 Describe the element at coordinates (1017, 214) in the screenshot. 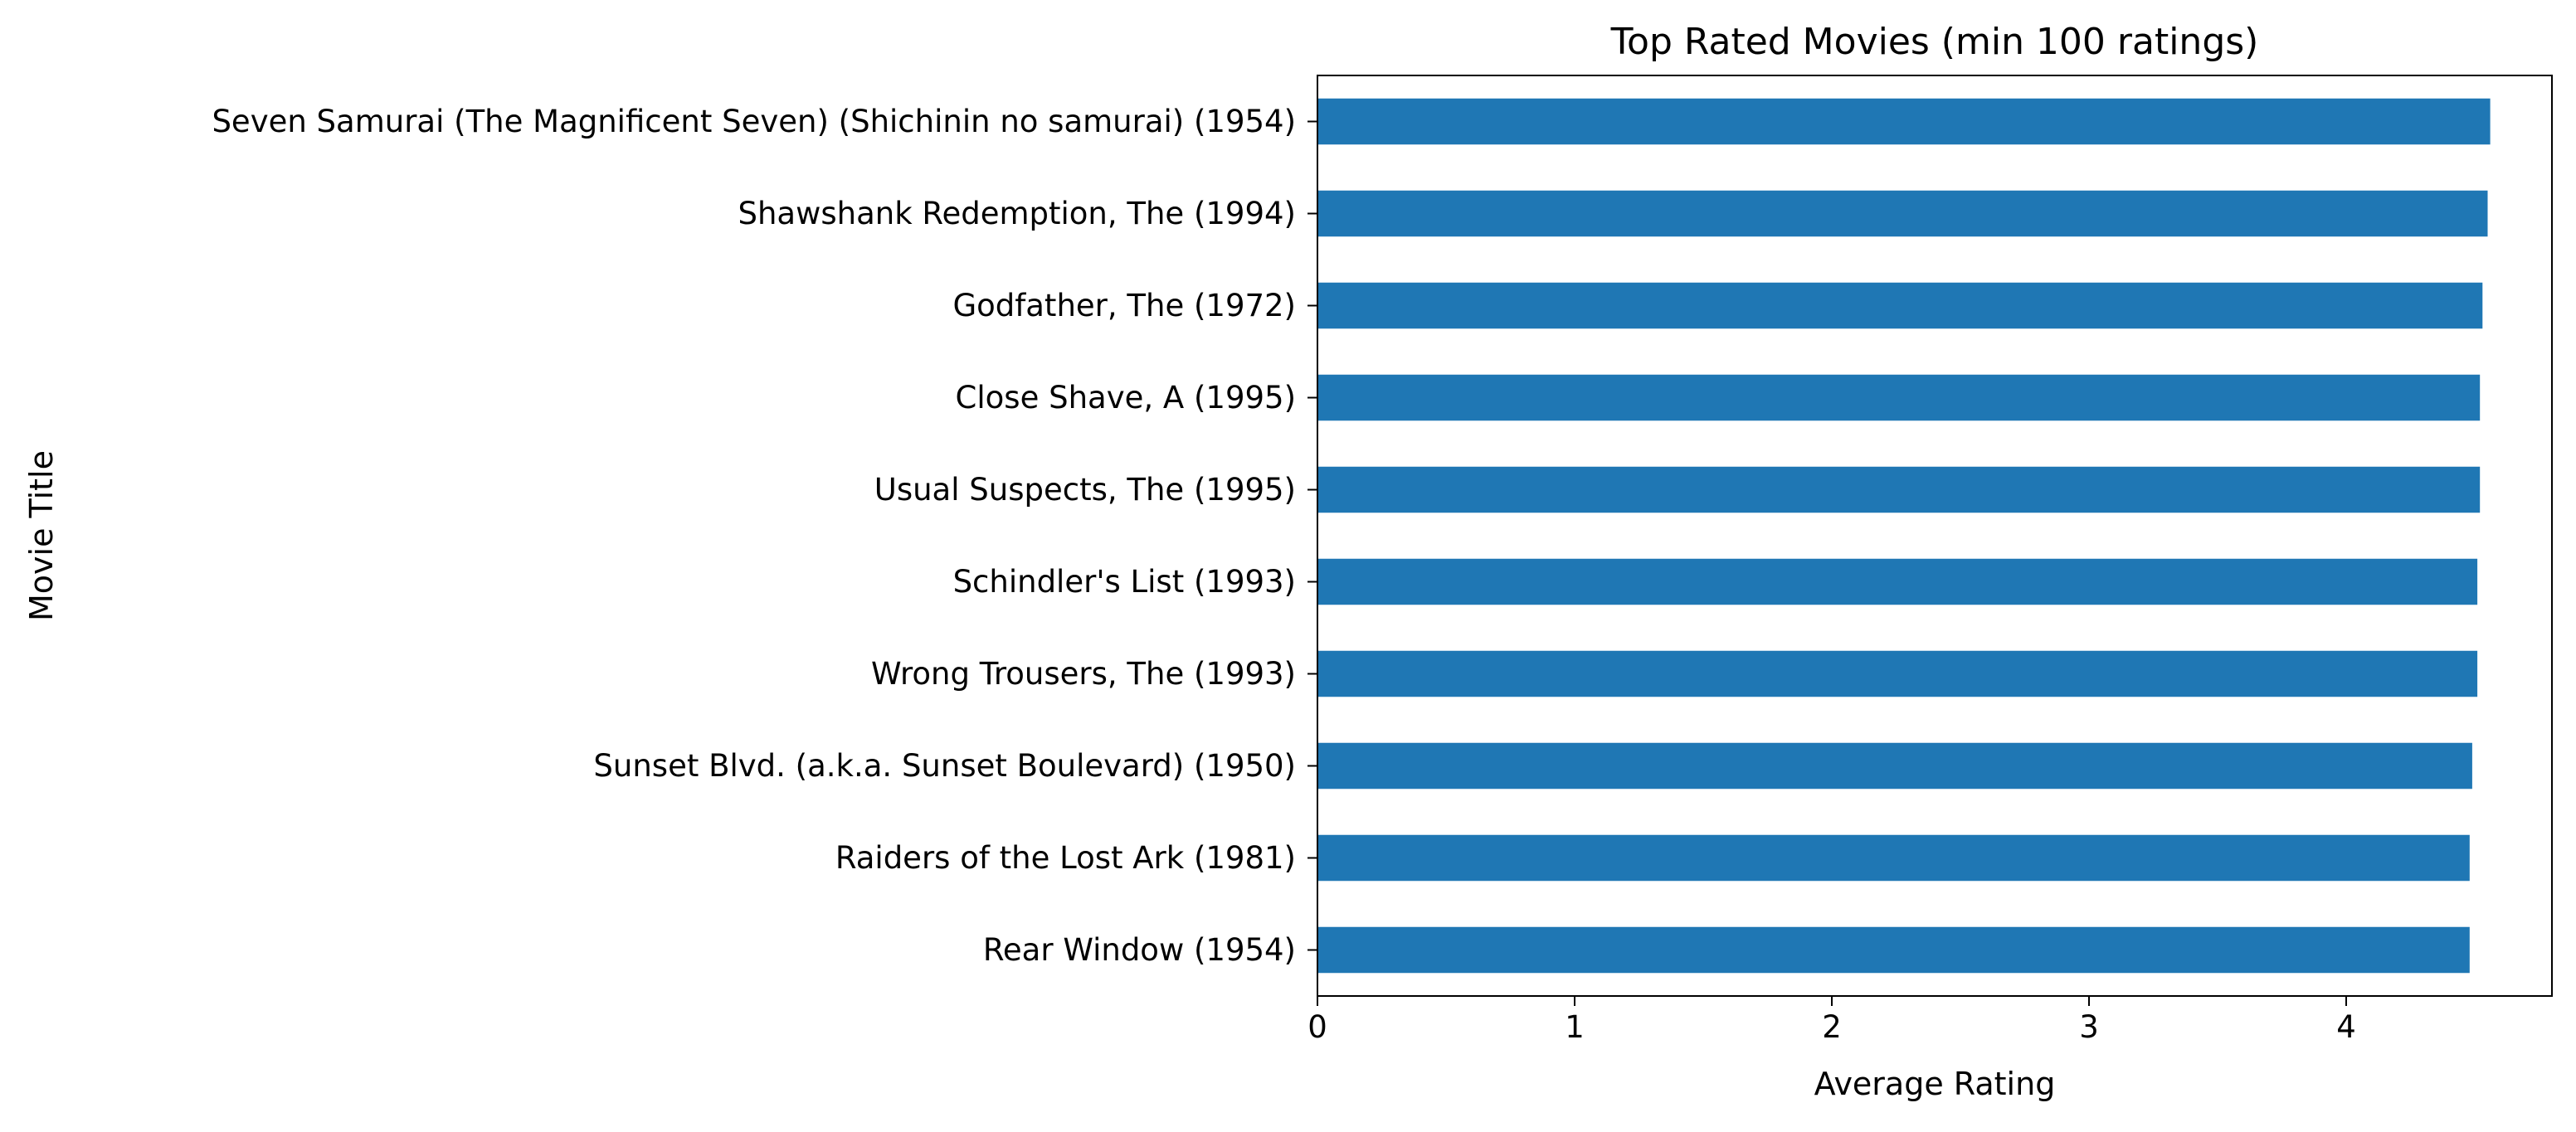

I see `y-tick-label: Shawshank Redemption, The (1994)` at that location.